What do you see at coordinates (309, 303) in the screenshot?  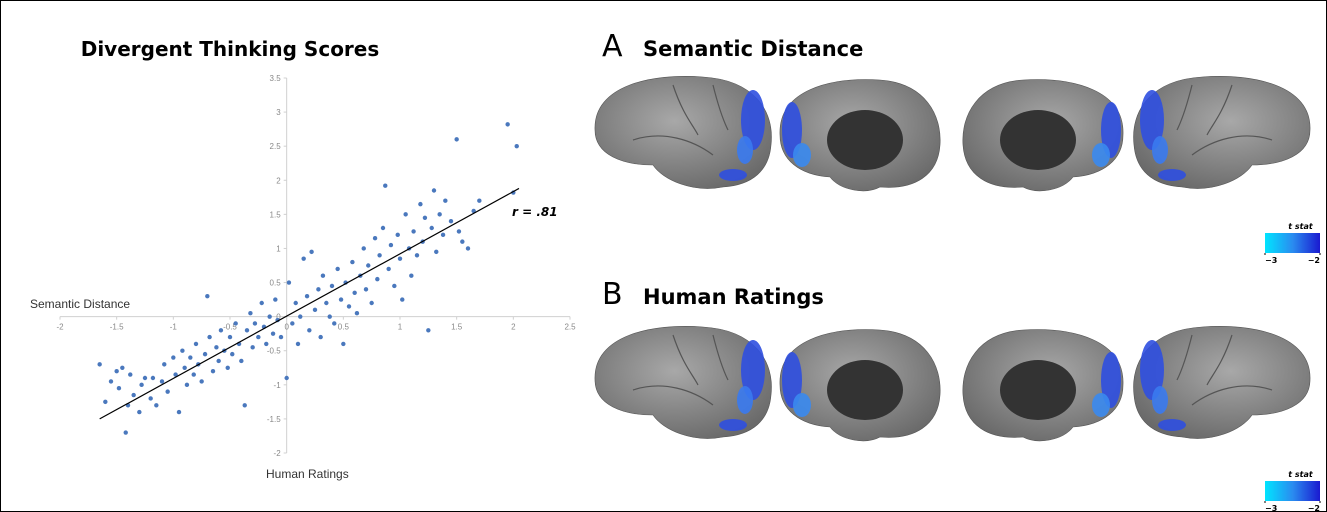 I see `trendline` at bounding box center [309, 303].